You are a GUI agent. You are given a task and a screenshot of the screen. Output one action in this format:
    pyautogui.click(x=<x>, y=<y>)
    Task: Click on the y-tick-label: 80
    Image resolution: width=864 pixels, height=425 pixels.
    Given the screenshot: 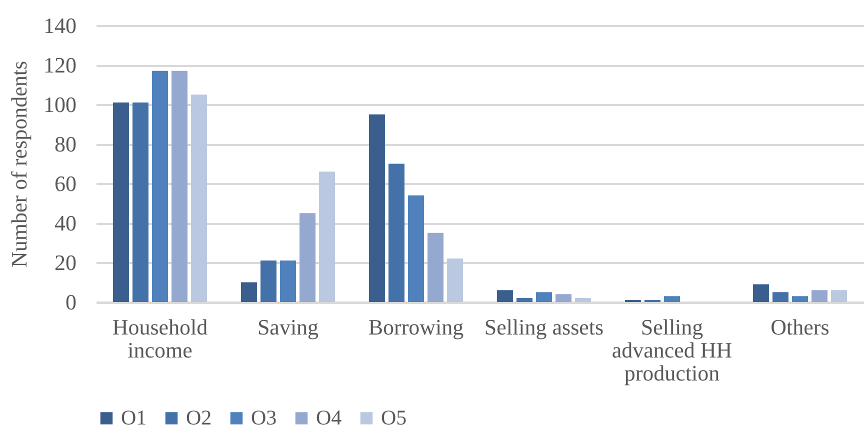 What is the action you would take?
    pyautogui.click(x=65, y=144)
    